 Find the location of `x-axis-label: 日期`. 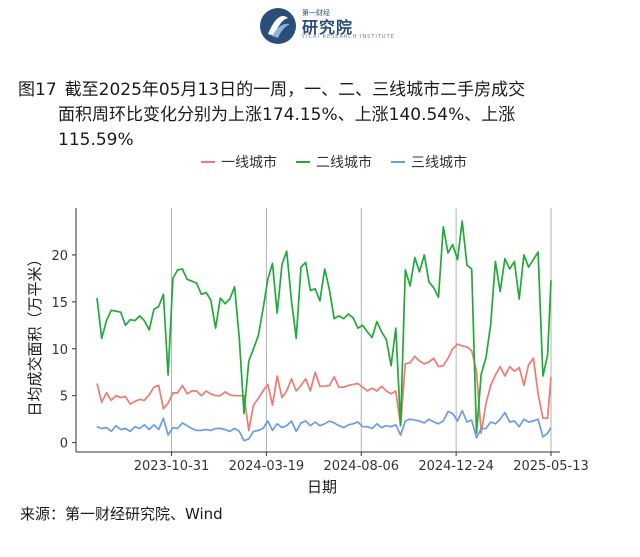

x-axis-label: 日期 is located at coordinates (322, 487).